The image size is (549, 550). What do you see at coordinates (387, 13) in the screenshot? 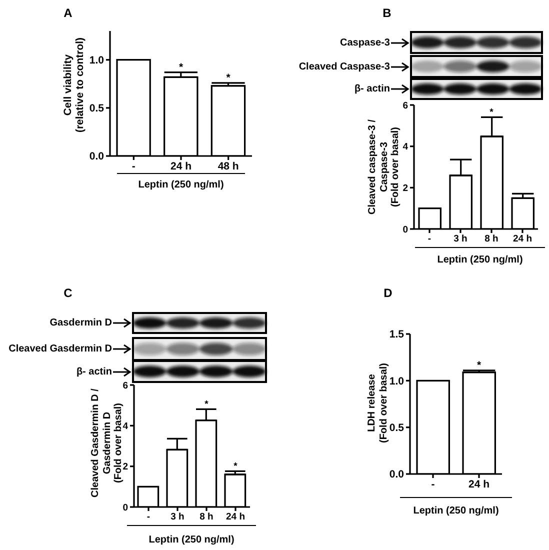
I see `chart-title: B` at bounding box center [387, 13].